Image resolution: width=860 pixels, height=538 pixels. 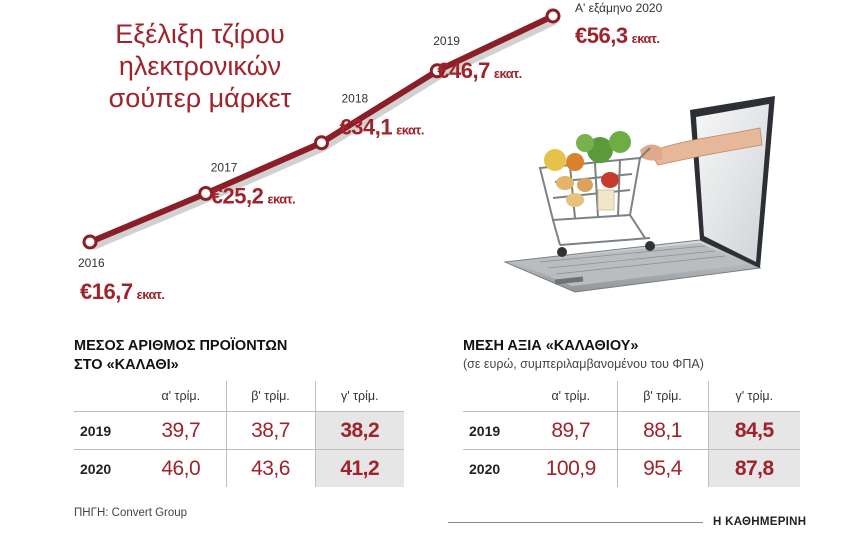 What do you see at coordinates (122, 291) in the screenshot?
I see `point-value-label-0: €16,7 εκατ.` at bounding box center [122, 291].